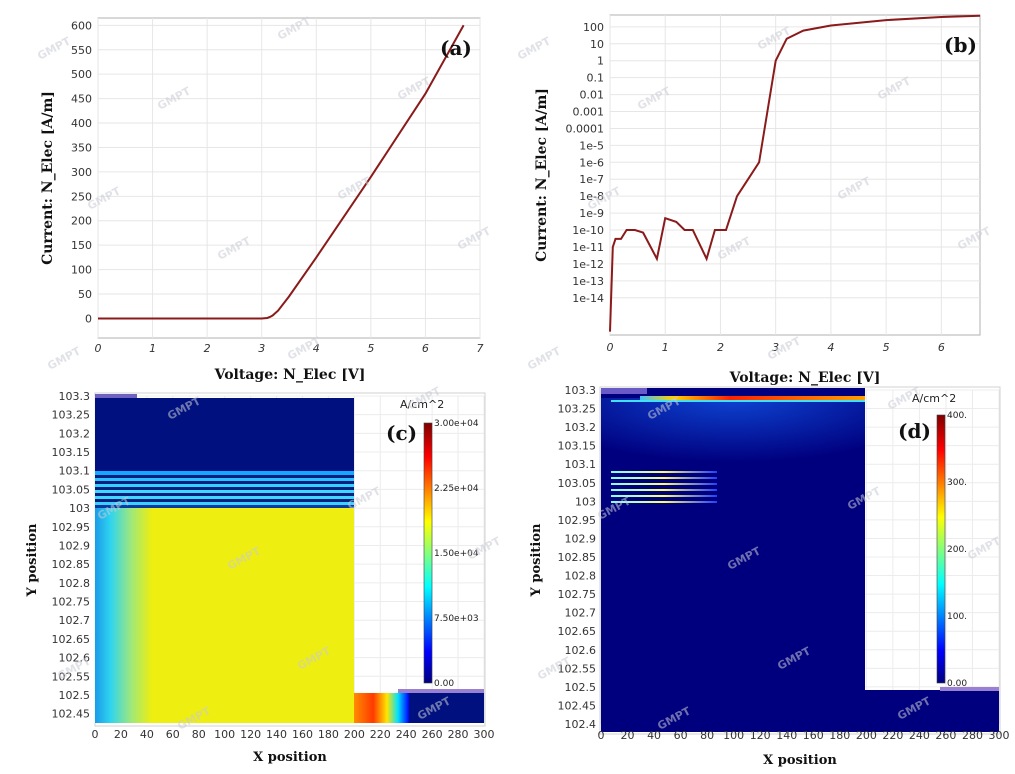 This screenshot has height=774, width=1015. I want to click on x-tick-label-b: 4, so click(830, 347).